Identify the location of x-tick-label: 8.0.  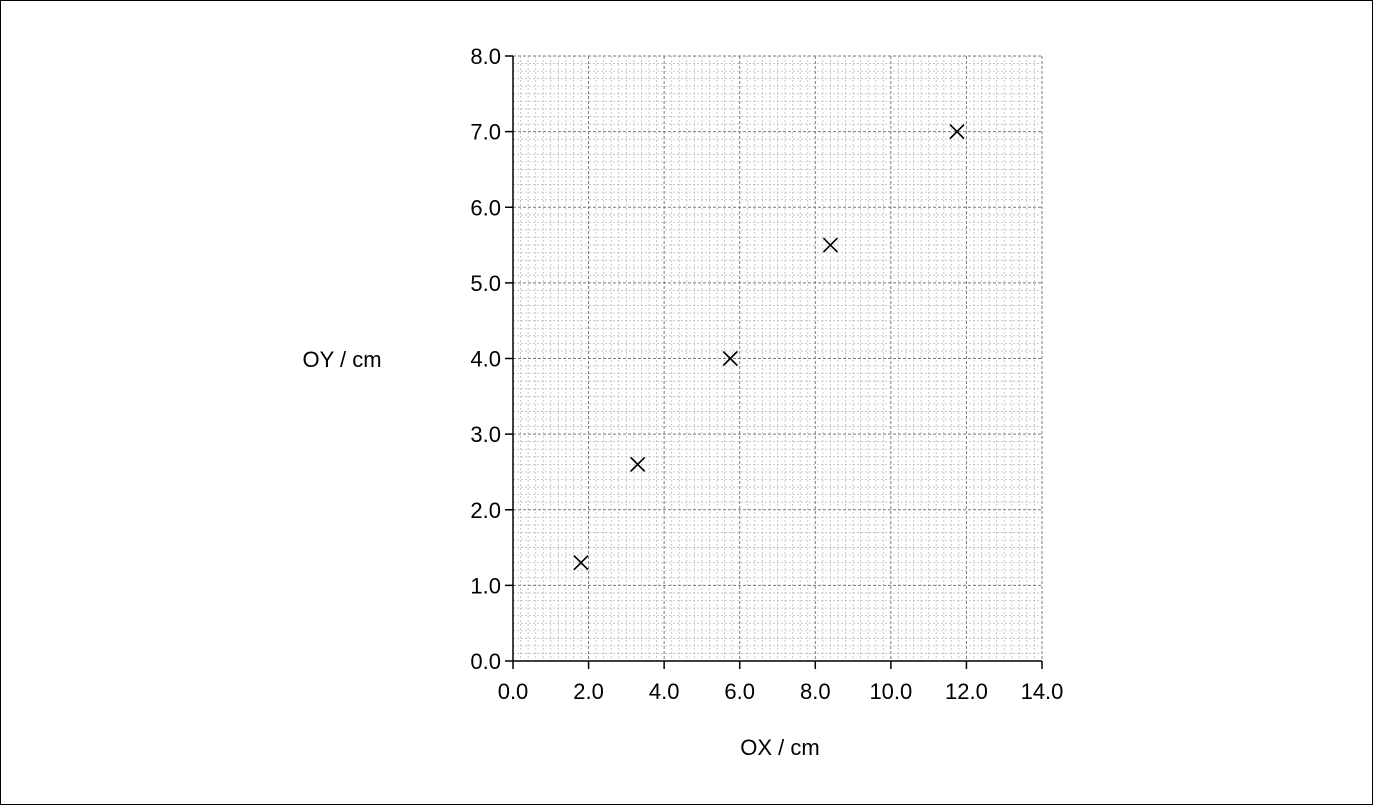
(815, 691).